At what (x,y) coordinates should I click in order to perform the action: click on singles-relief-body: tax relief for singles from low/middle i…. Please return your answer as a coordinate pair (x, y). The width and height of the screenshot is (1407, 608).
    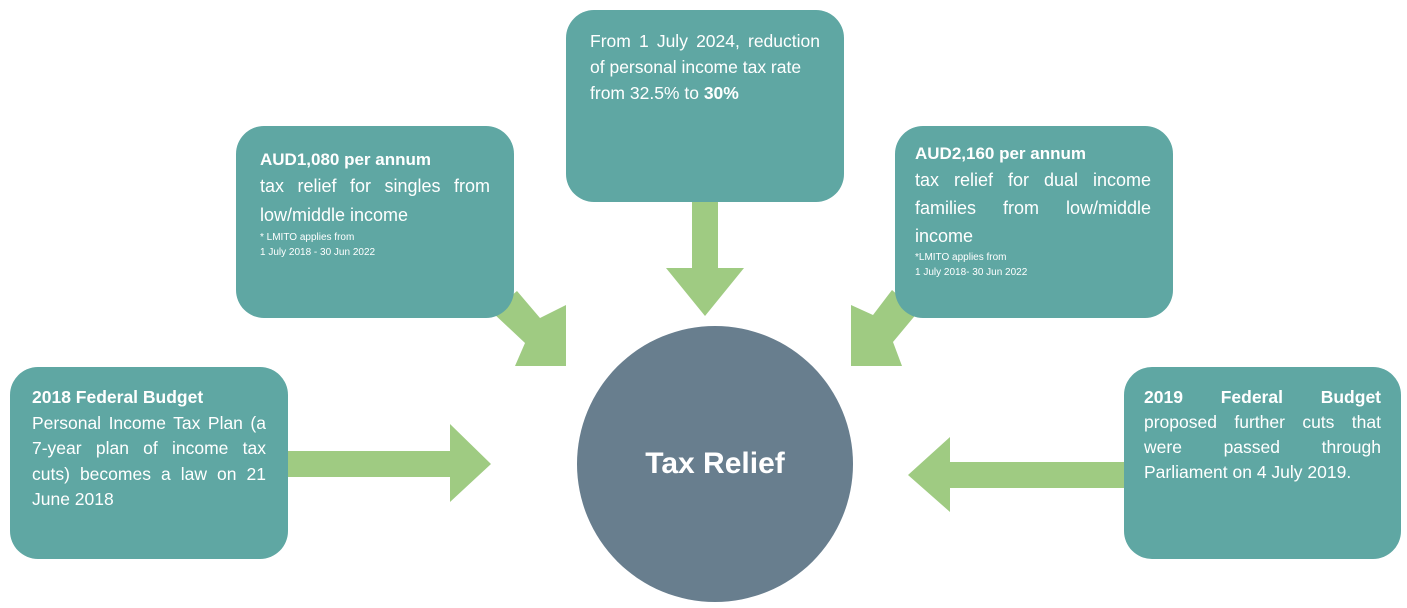
    Looking at the image, I should click on (375, 200).